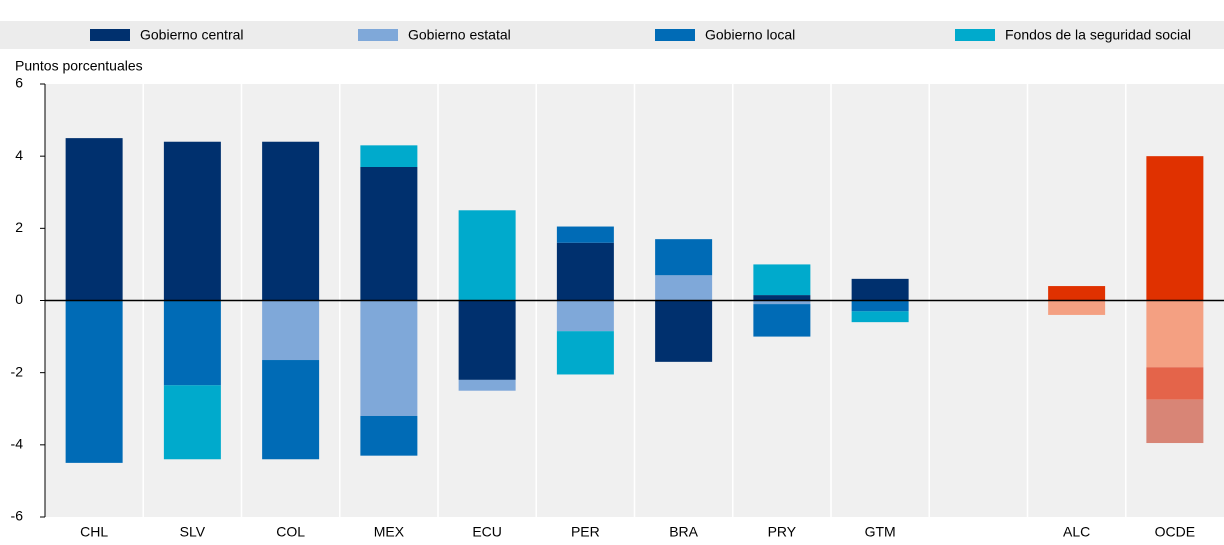 The image size is (1224, 545). I want to click on y-tick-label: -4, so click(17, 444).